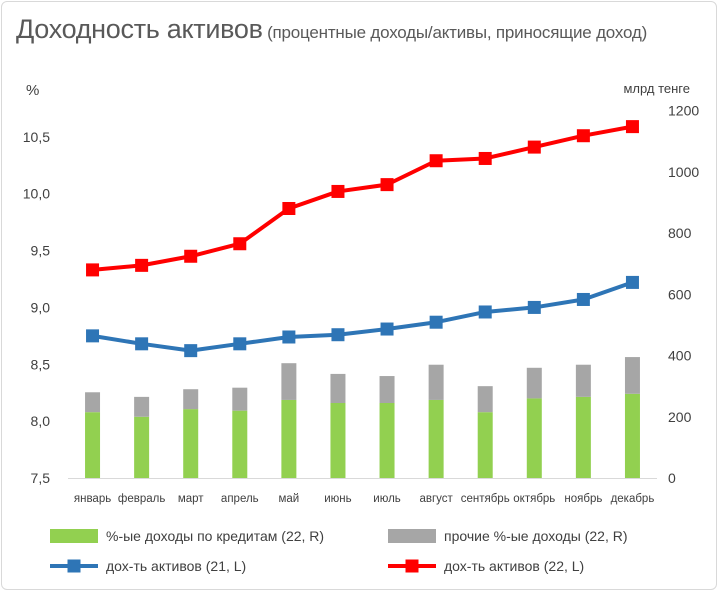  I want to click on x-tick-label: январь, so click(92, 499).